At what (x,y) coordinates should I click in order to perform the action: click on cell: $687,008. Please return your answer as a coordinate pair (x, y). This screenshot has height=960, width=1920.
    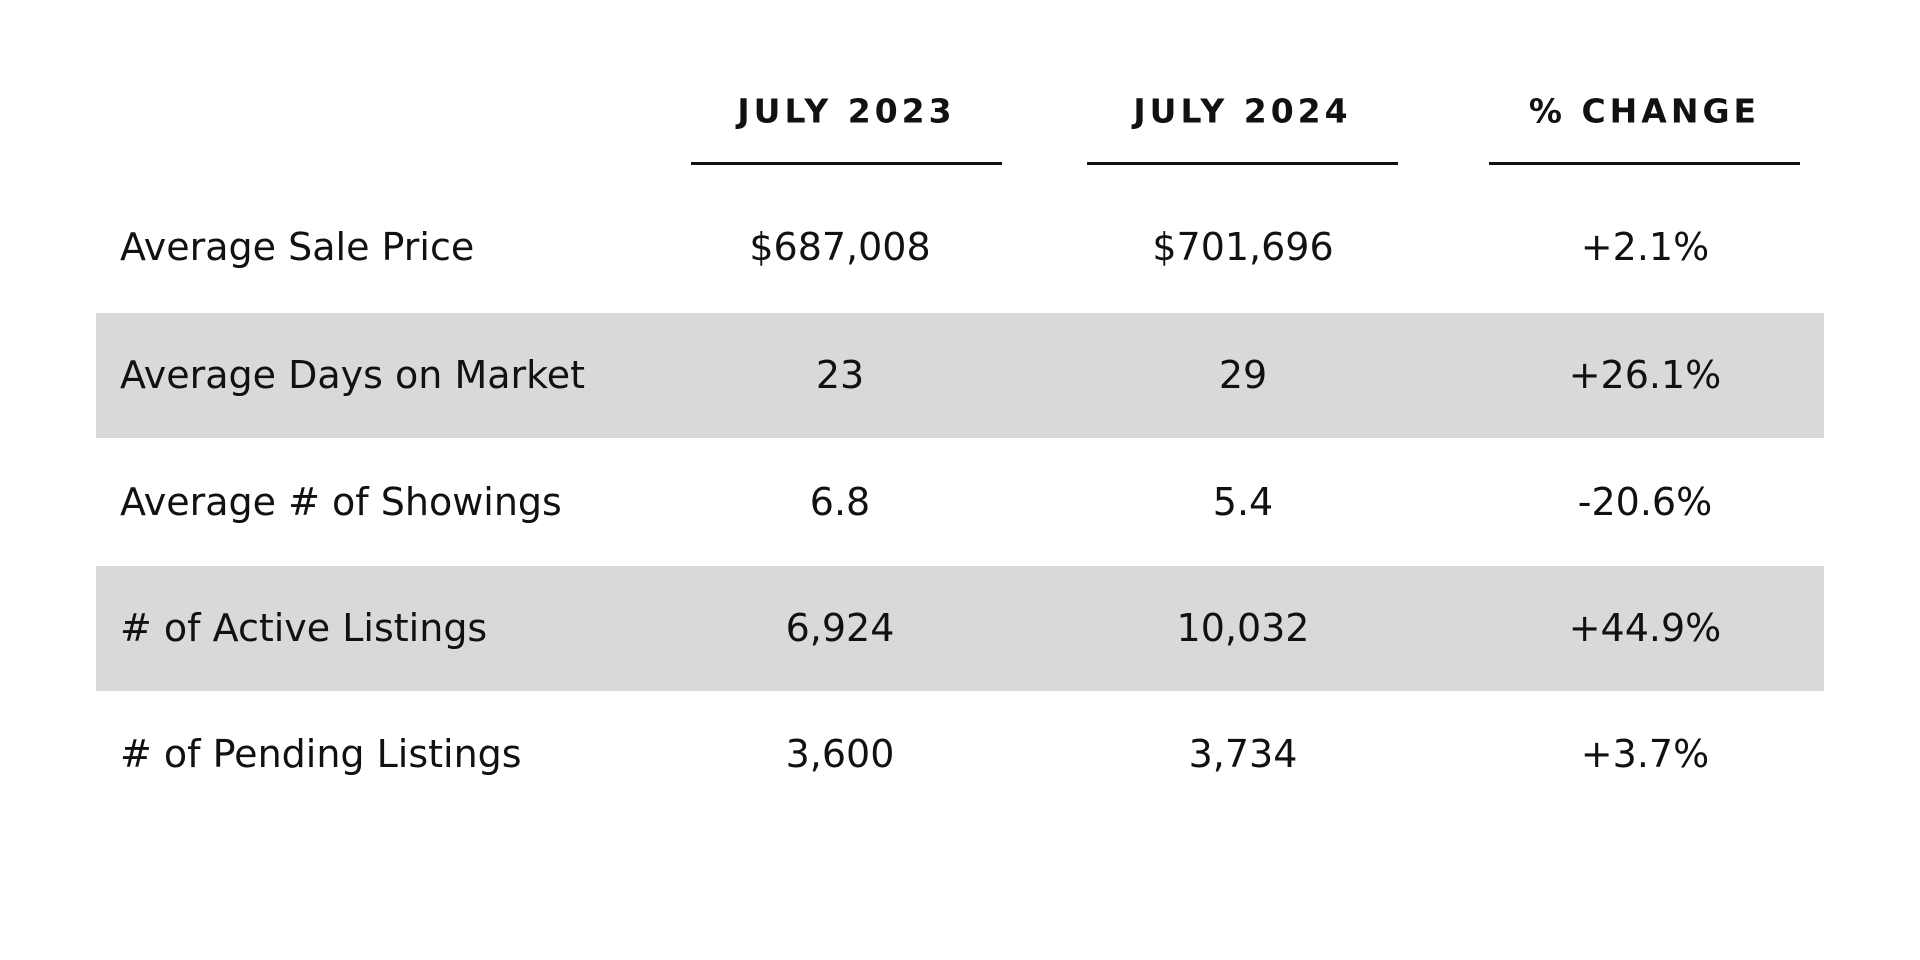
    Looking at the image, I should click on (840, 247).